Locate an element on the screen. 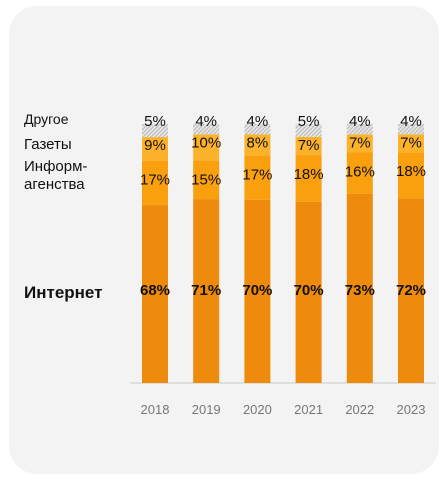 The height and width of the screenshot is (486, 448). bar-segment-интернет-2022 is located at coordinates (359, 288).